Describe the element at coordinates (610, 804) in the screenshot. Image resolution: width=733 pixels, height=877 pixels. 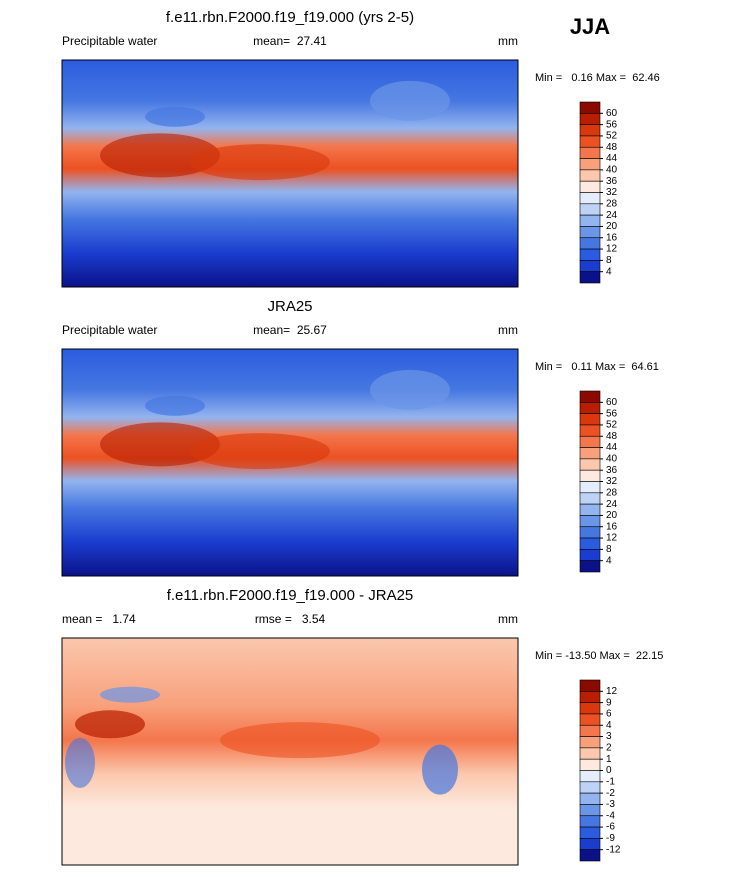
I see `colorbar-label: -3` at that location.